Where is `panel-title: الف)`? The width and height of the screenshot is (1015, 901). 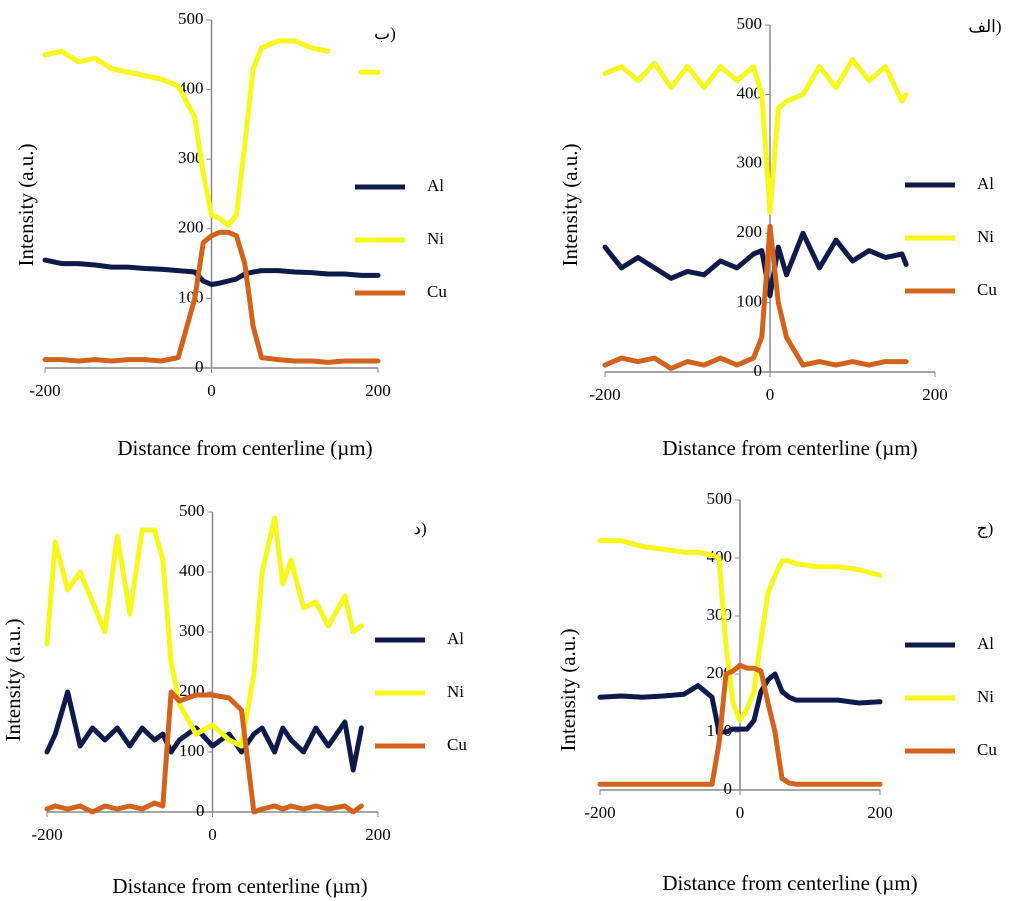 panel-title: الف) is located at coordinates (984, 26).